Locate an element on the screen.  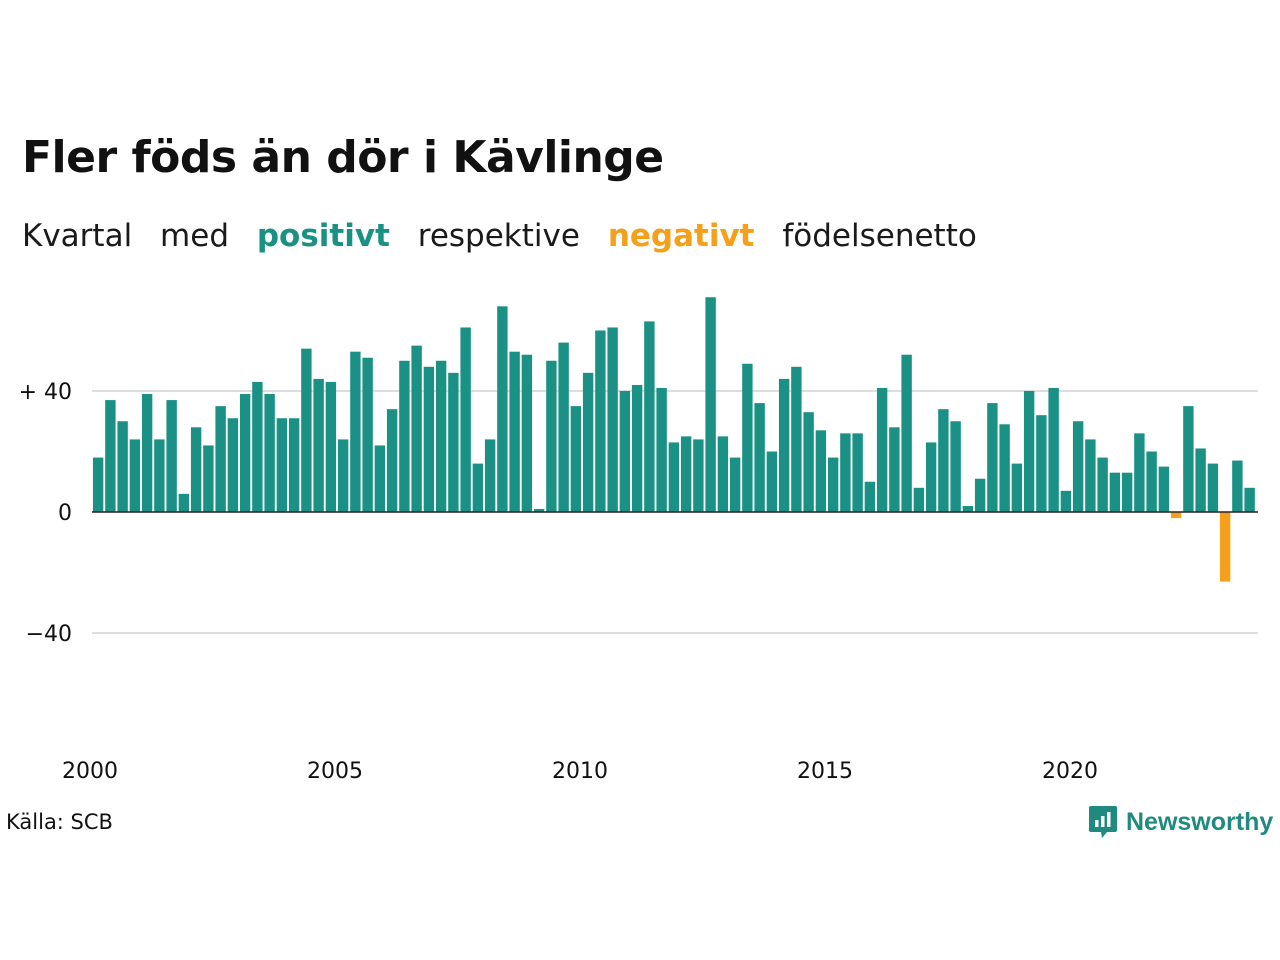
bar-2017Q2: 2017Q2: 34 is located at coordinates (943, 460).